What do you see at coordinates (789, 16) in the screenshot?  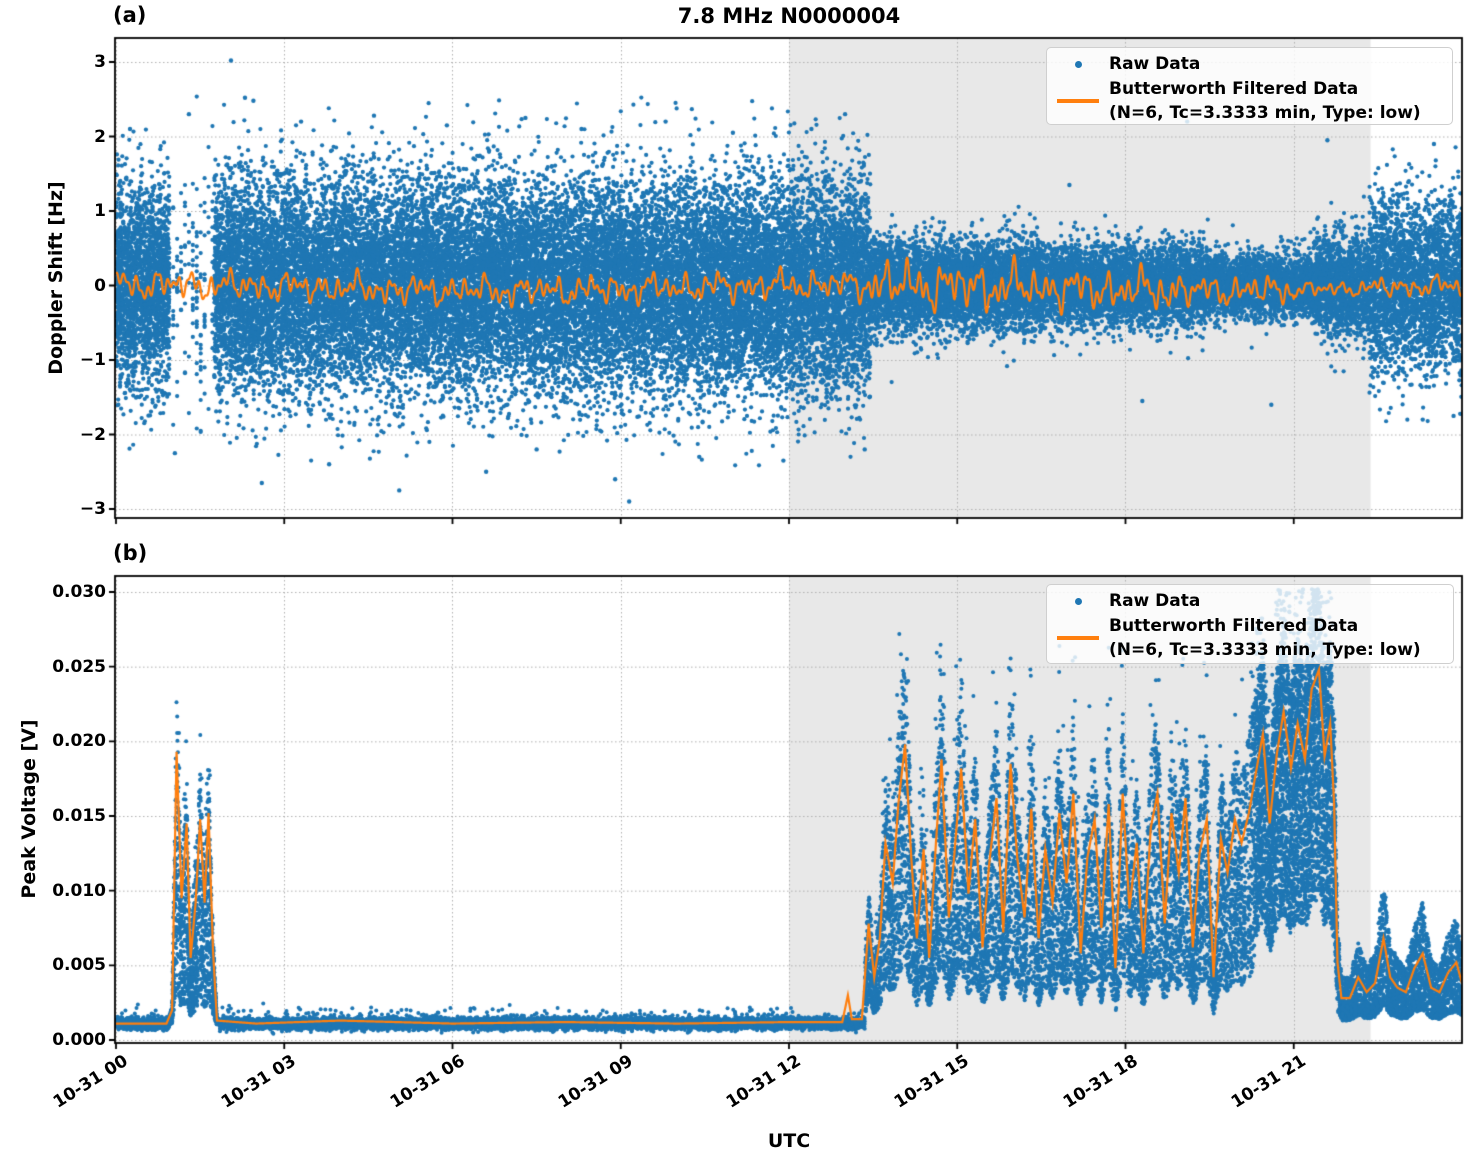 I see `figure-title: 7.8 MHz N0000004` at bounding box center [789, 16].